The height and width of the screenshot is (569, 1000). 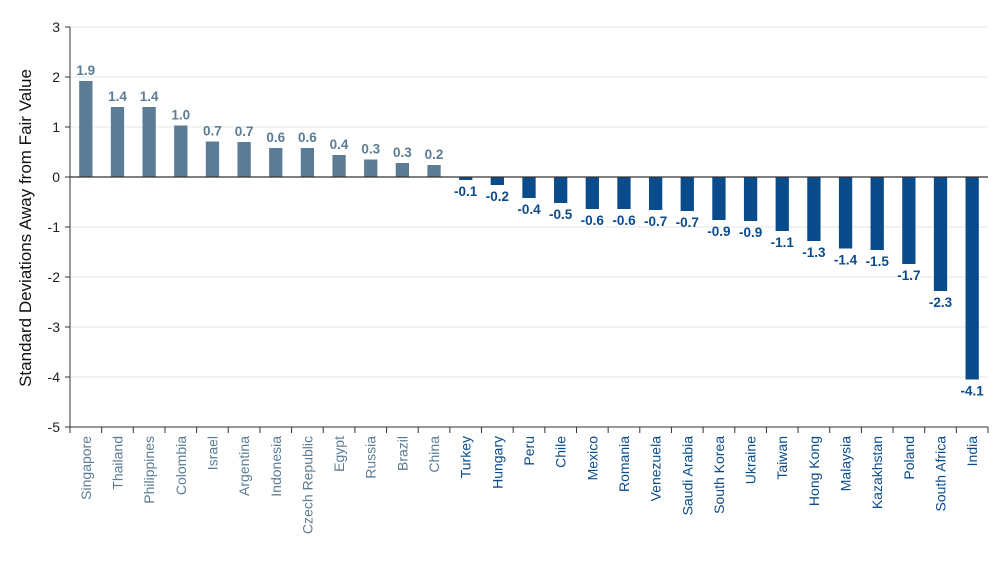 What do you see at coordinates (972, 451) in the screenshot?
I see `category-label: India` at bounding box center [972, 451].